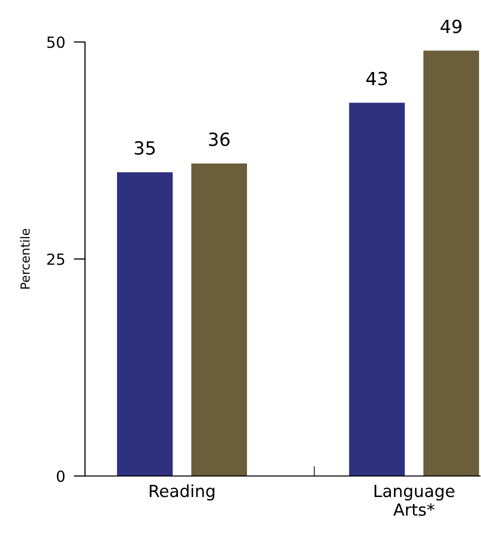  I want to click on y-tick-label: 0, so click(60, 476).